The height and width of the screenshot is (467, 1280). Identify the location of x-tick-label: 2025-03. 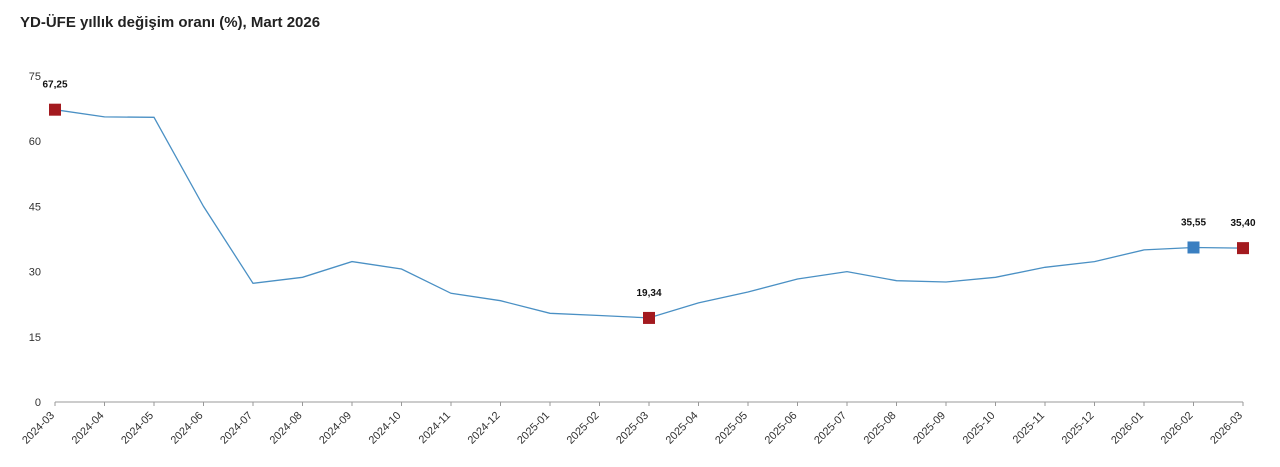
(632, 428).